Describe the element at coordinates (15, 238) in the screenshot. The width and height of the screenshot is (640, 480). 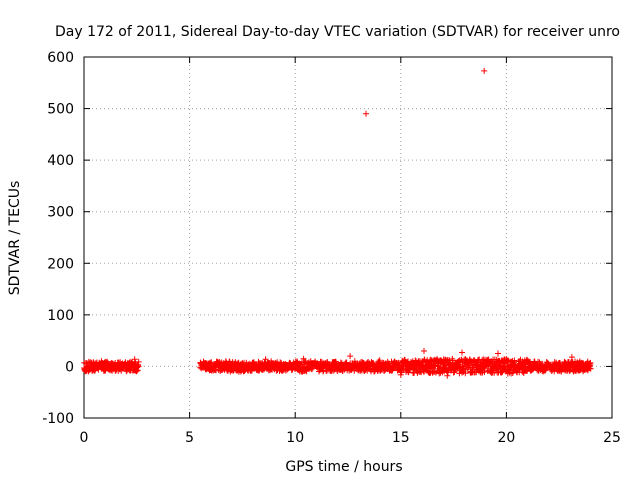
I see `y-axis-title: SDTVAR / TECUs` at that location.